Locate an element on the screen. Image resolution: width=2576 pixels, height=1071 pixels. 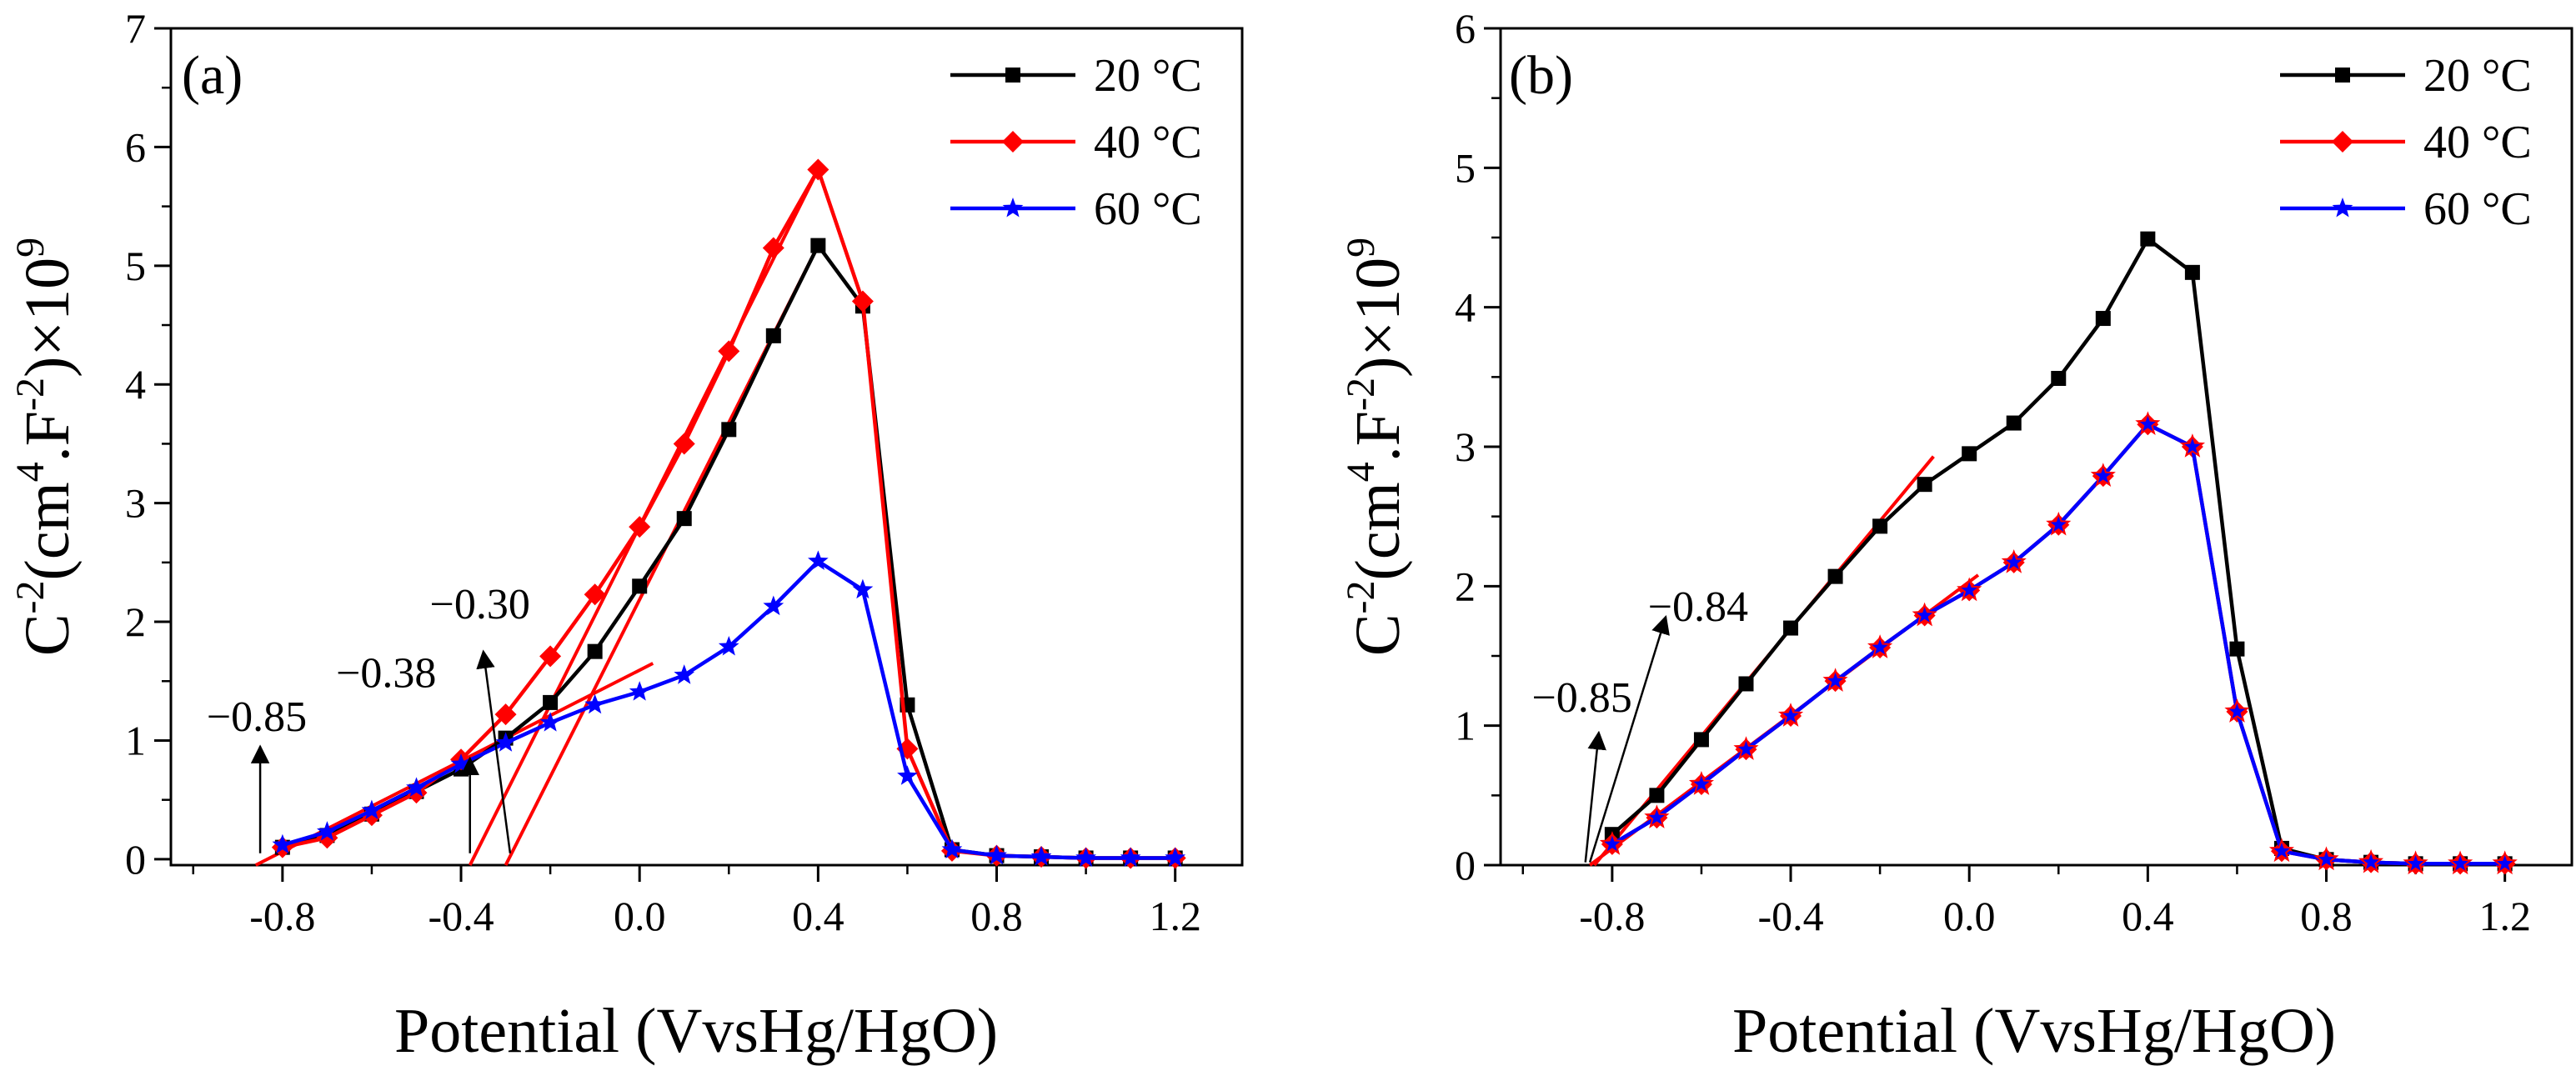
ylabel-part: )×10 is located at coordinates (1378, 318).